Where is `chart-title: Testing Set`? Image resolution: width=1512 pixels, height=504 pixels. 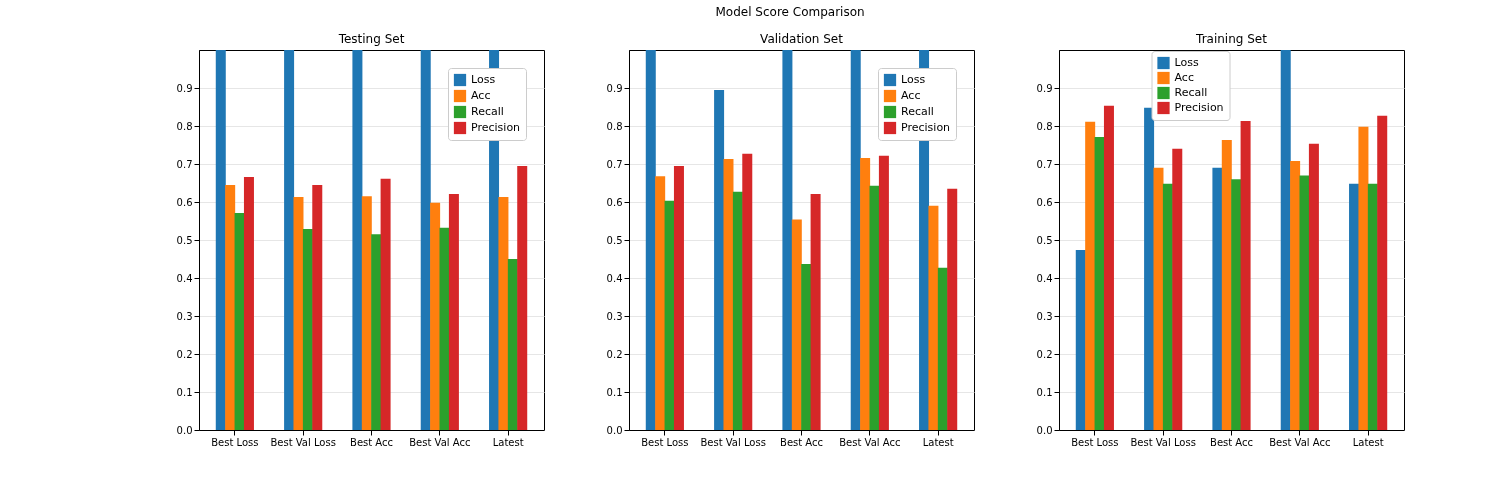
chart-title: Testing Set is located at coordinates (371, 39).